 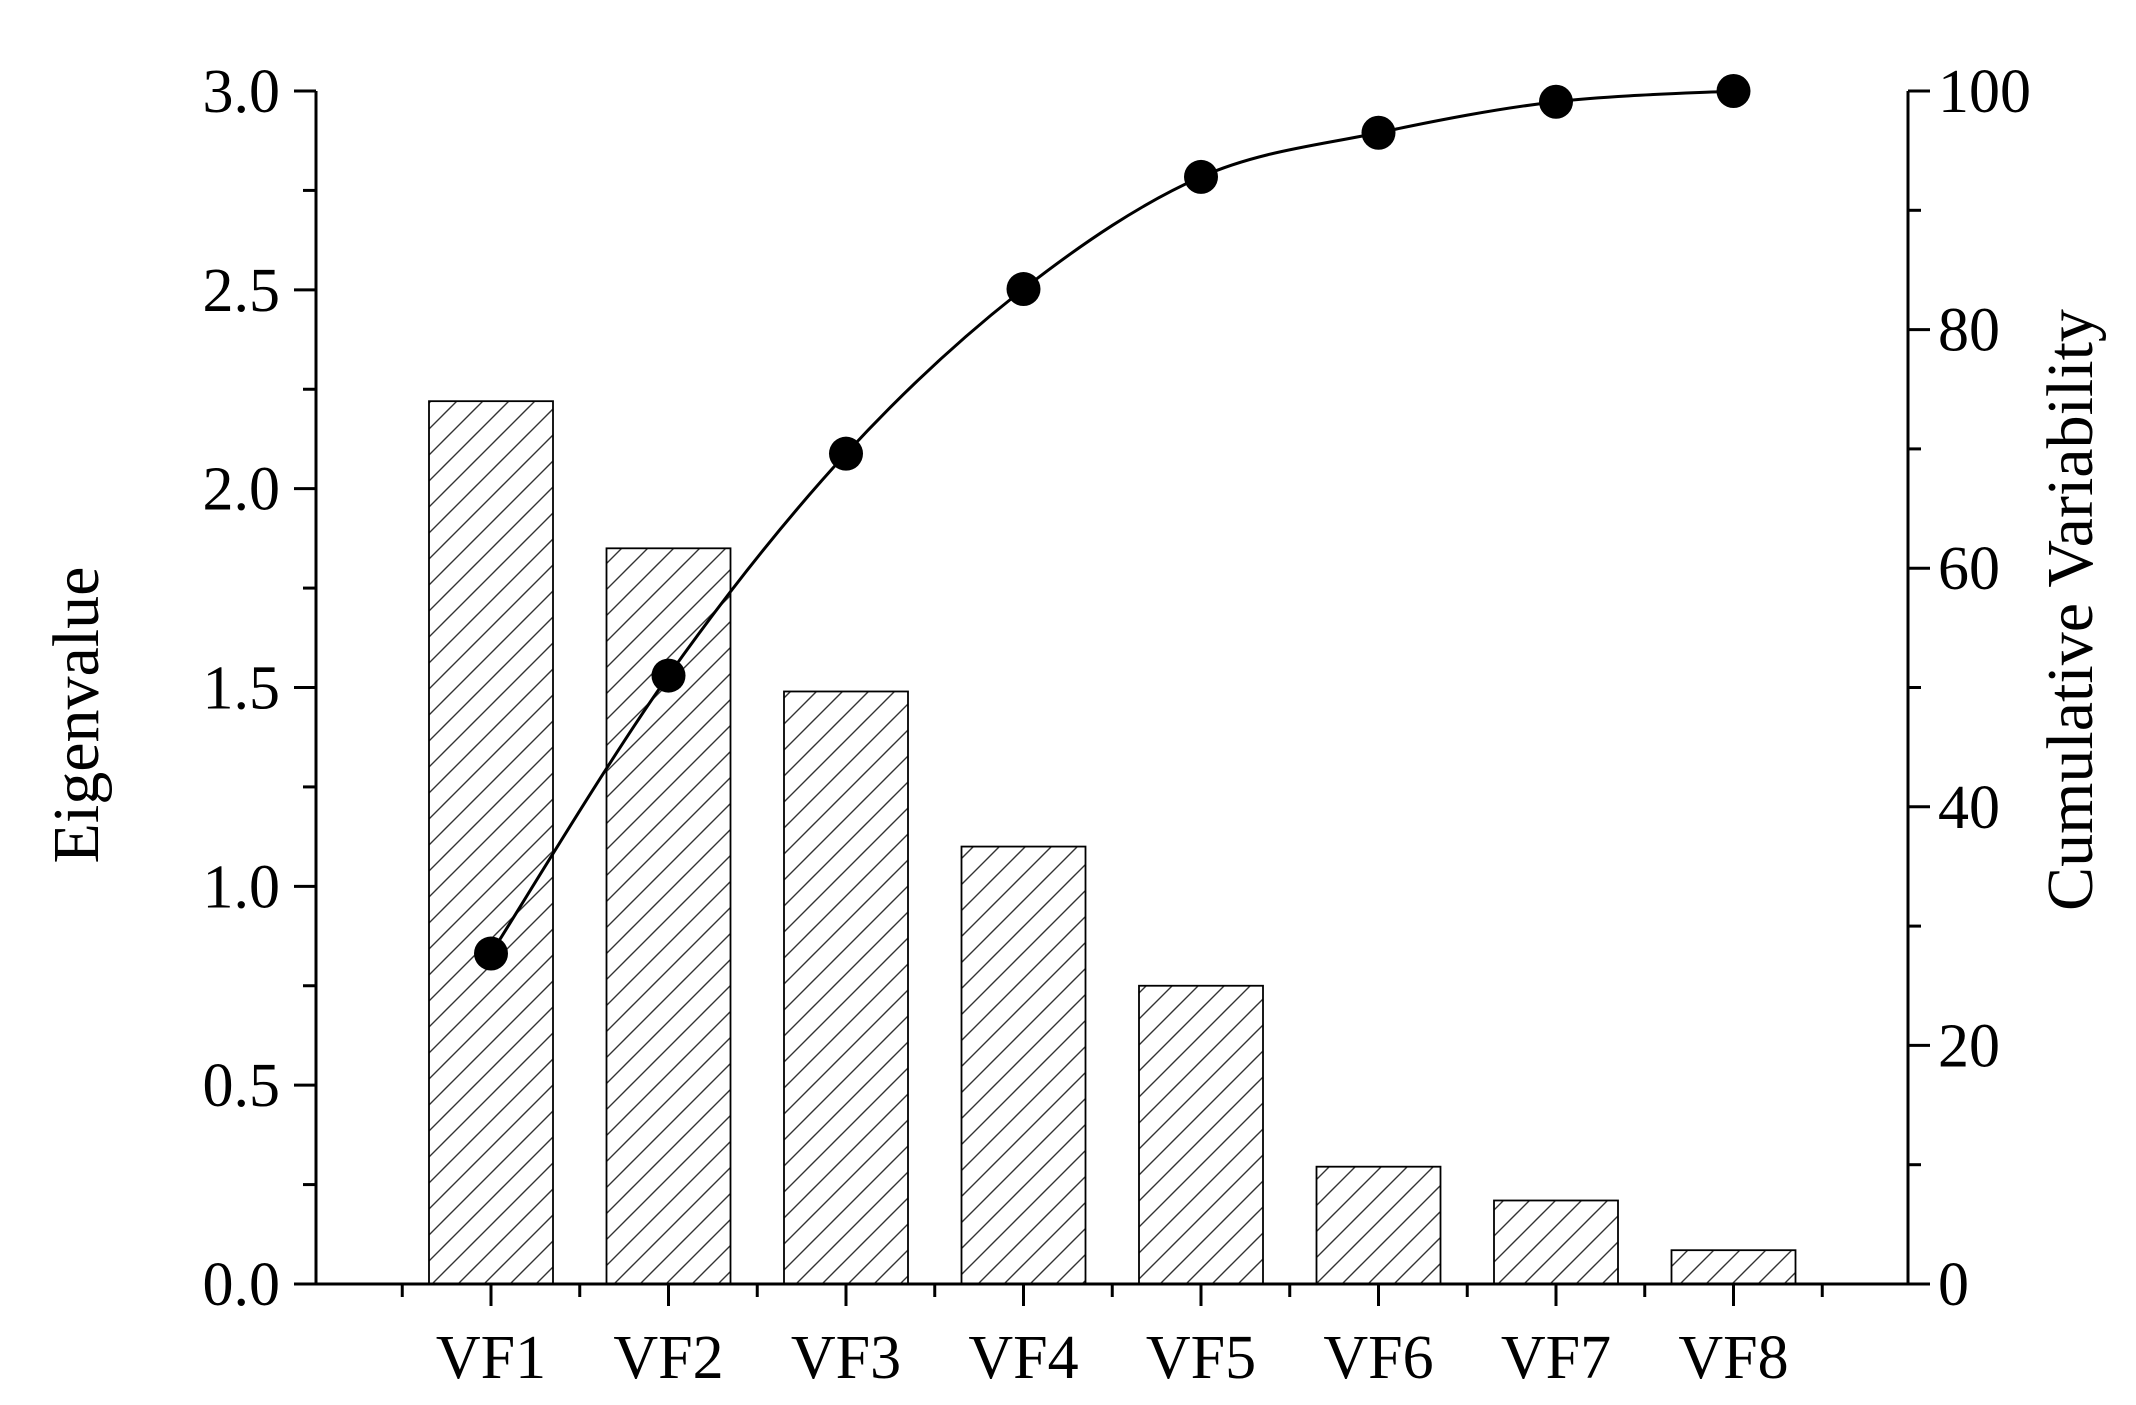 I want to click on right-tick-label: 40, so click(x=1969, y=808).